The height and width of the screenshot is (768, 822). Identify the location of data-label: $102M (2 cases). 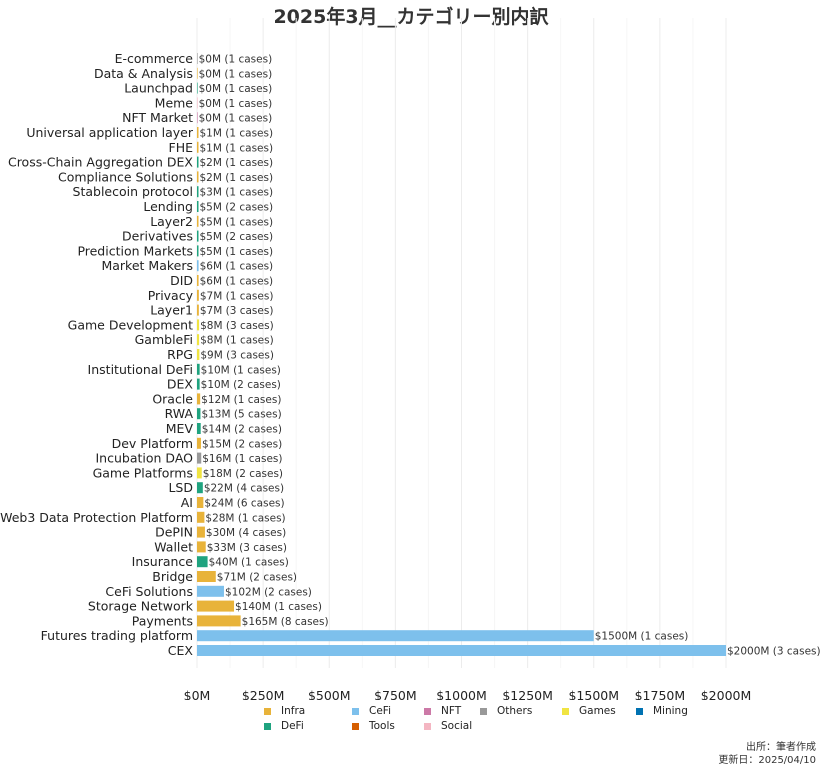
(268, 592).